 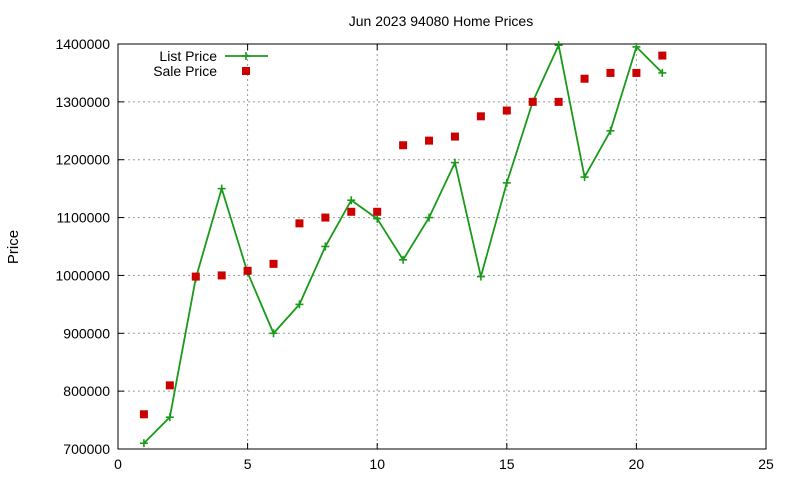 I want to click on y-tick-label: 700000, so click(x=86, y=449).